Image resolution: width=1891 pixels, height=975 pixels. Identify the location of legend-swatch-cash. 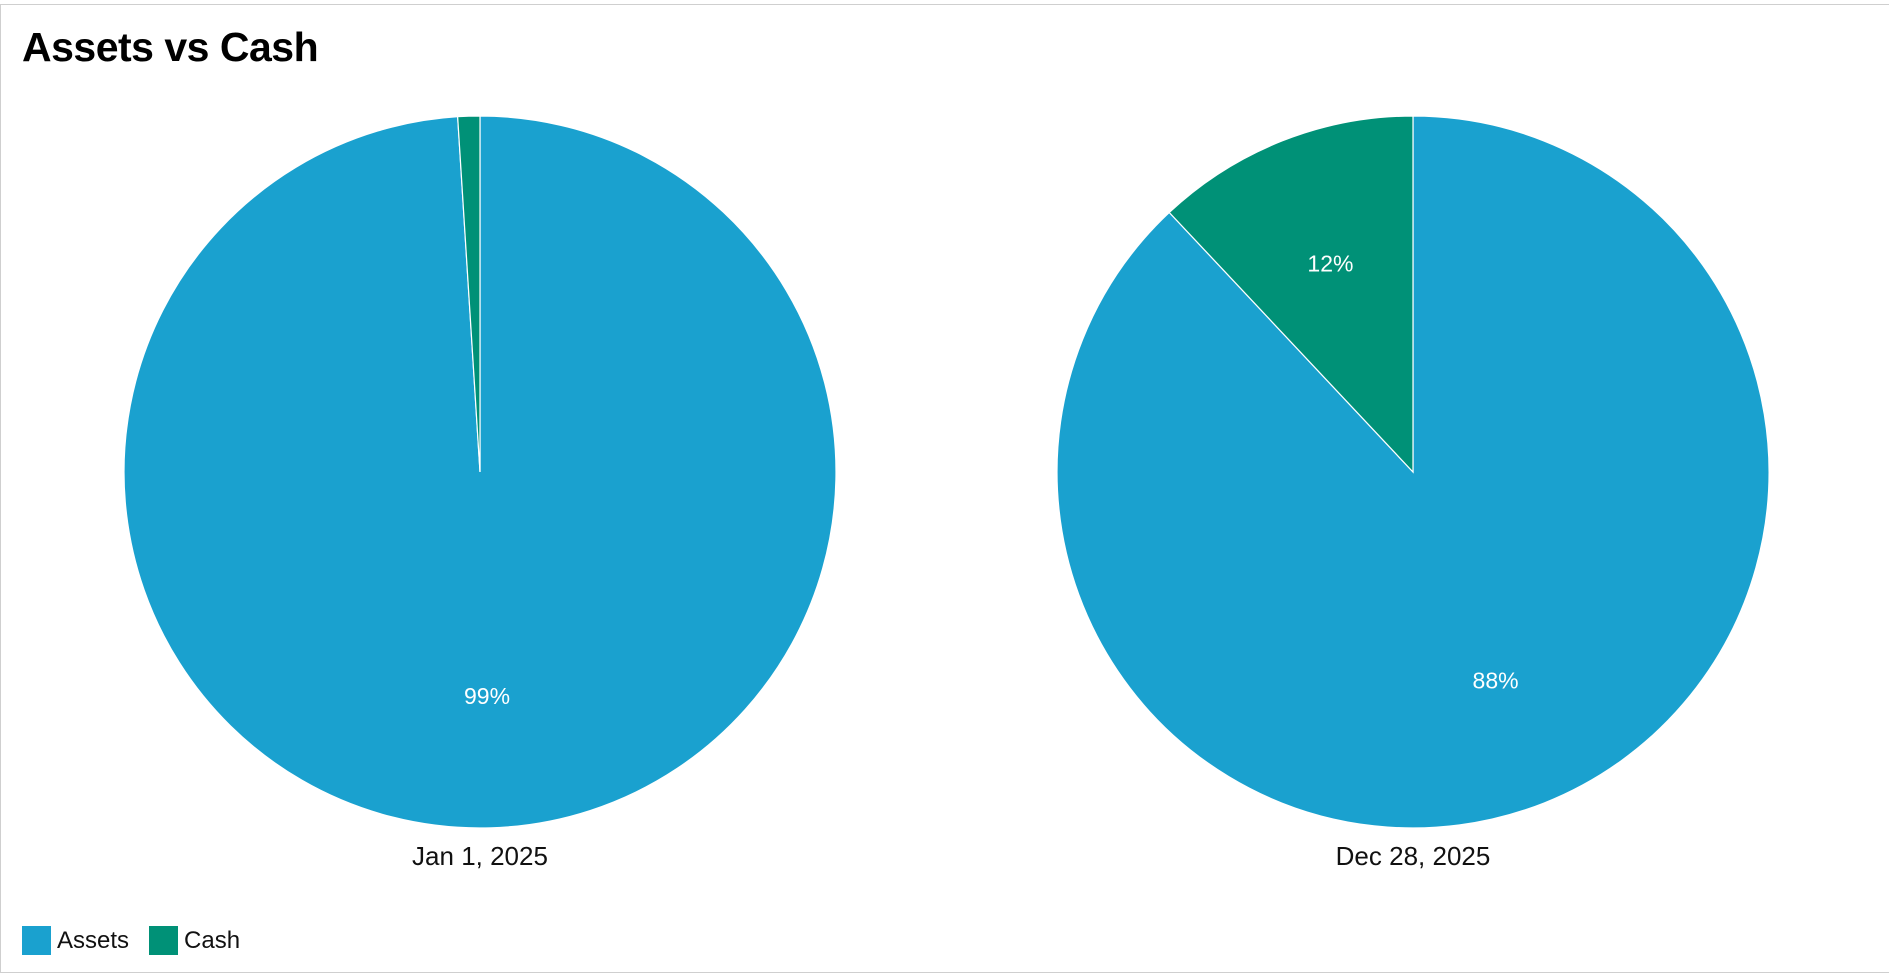
(164, 940).